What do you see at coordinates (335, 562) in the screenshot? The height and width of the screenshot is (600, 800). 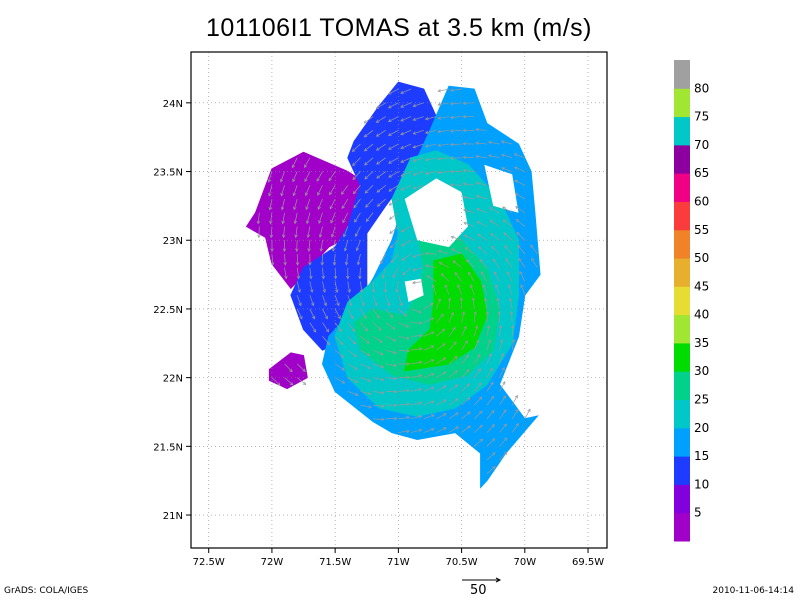 I see `x-tick-label: 71.5W` at bounding box center [335, 562].